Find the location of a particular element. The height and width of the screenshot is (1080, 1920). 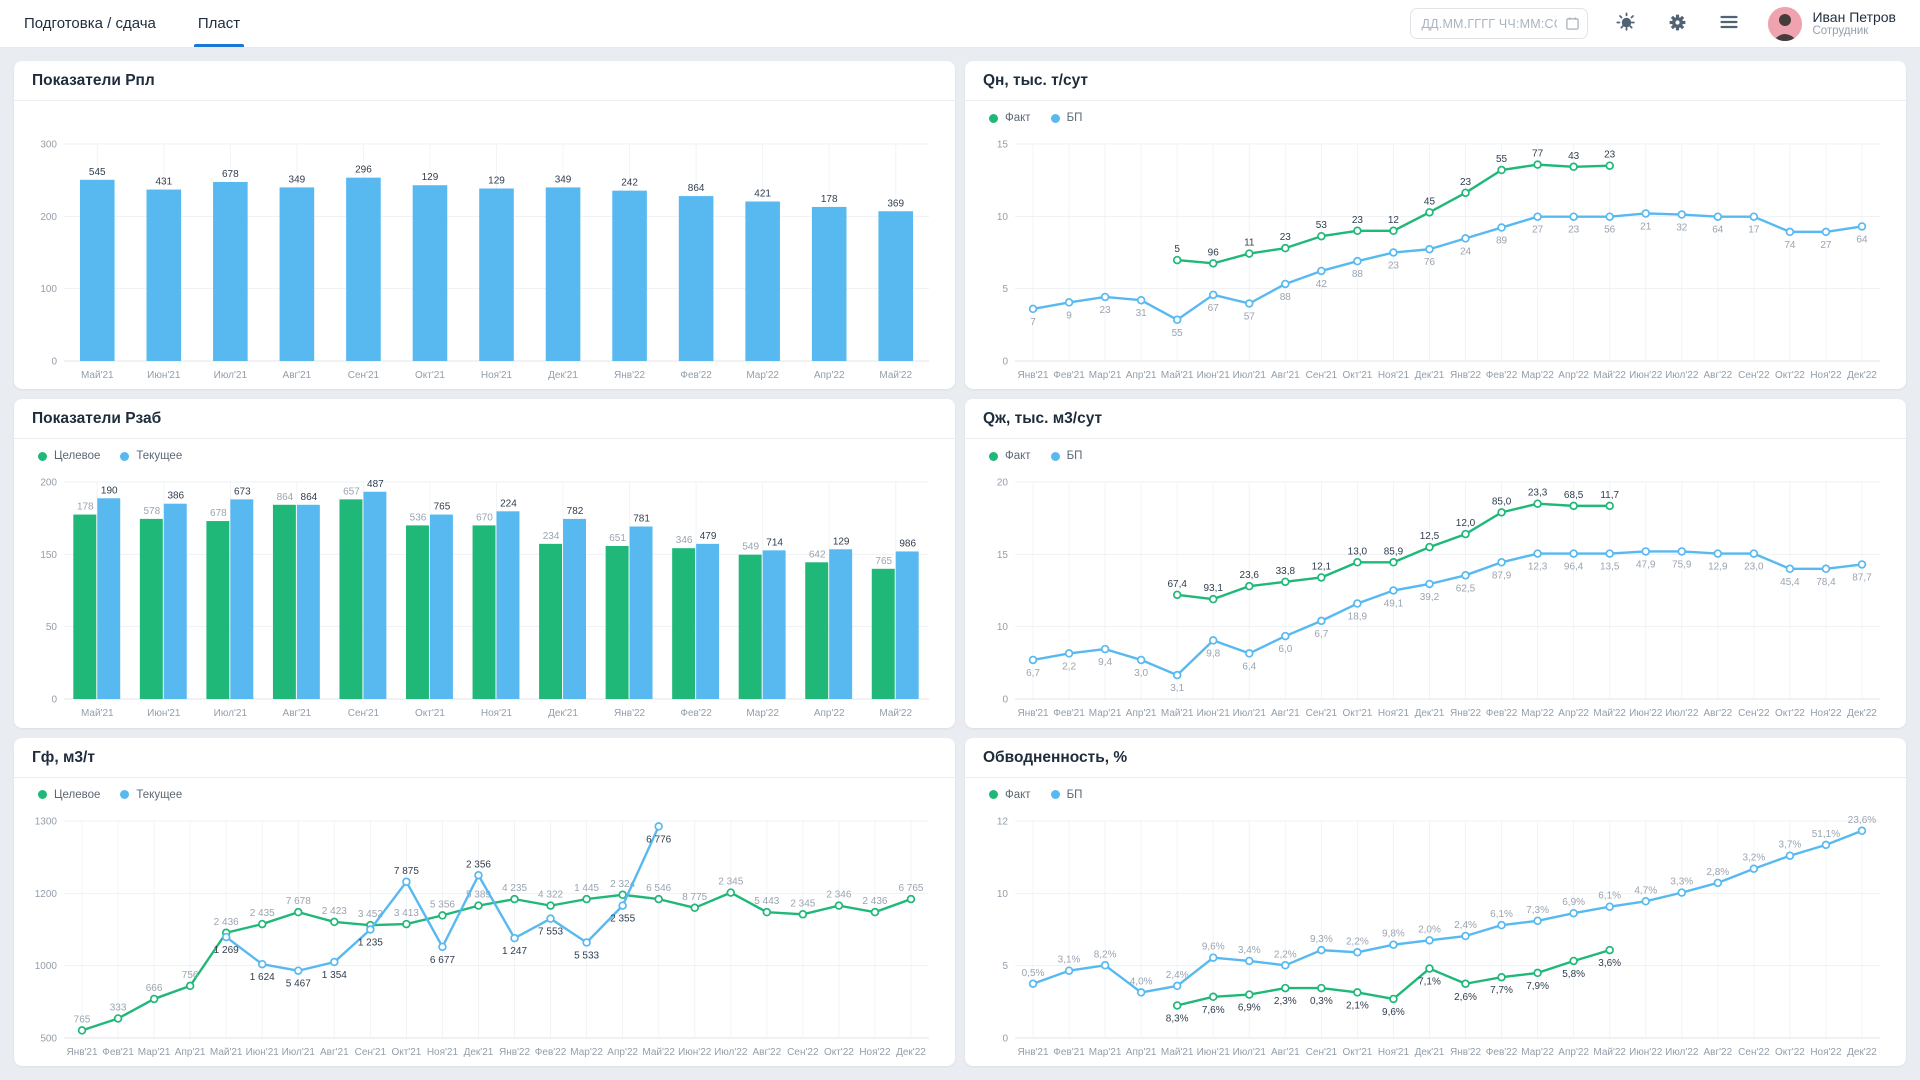

svg-text: 549 is located at coordinates (750, 547).